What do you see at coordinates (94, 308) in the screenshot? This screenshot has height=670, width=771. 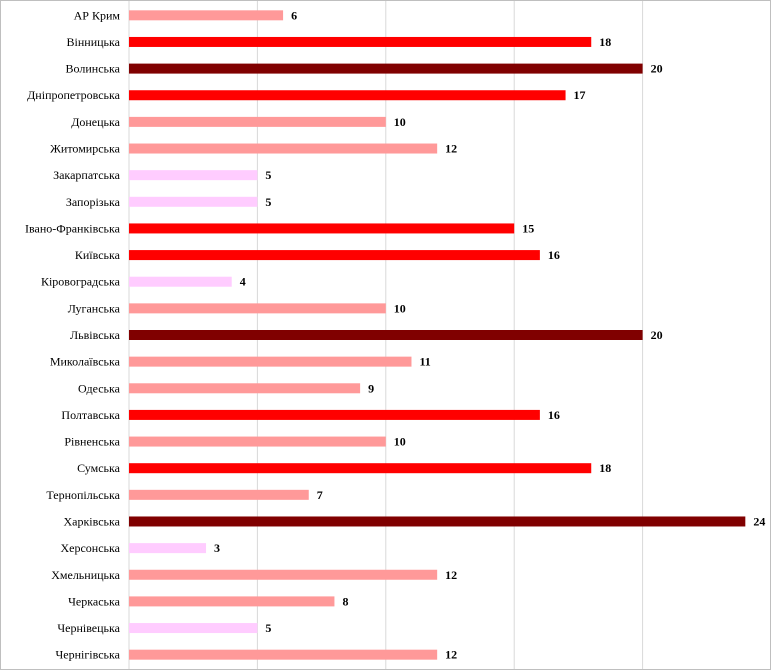 I see `category-label: Луганська` at bounding box center [94, 308].